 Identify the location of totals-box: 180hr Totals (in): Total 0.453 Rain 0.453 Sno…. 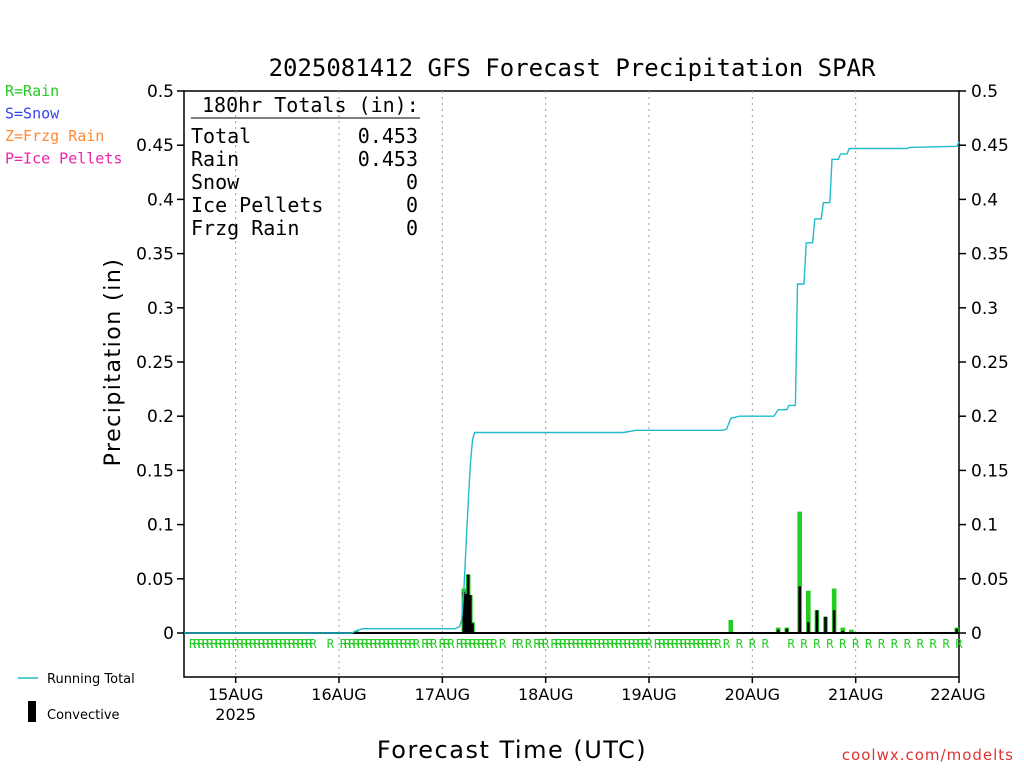
(305, 166).